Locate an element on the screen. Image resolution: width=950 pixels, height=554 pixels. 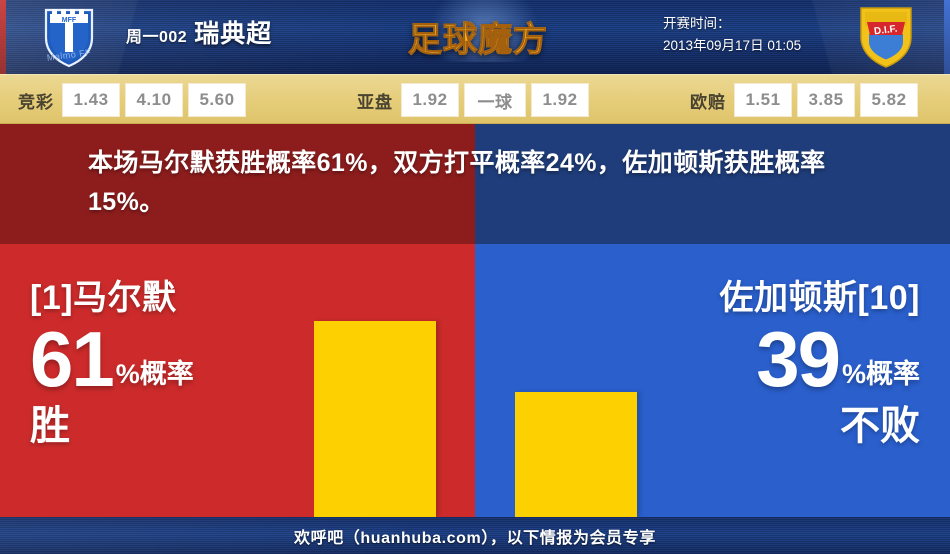
site-brand-logo: 足球魔方 is located at coordinates (478, 36).